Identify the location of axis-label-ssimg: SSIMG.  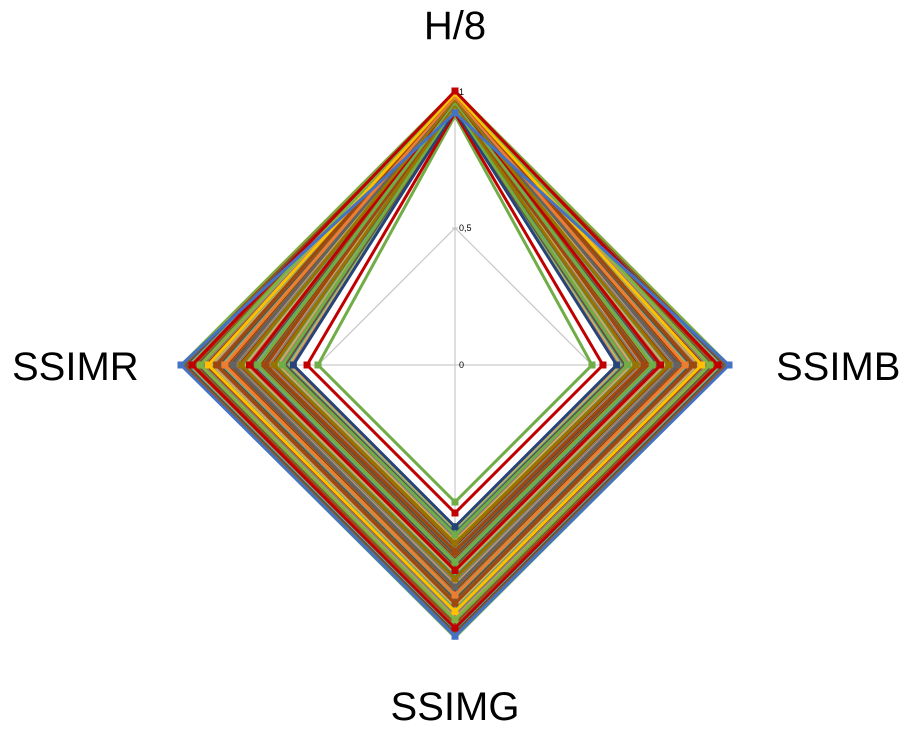
(455, 707).